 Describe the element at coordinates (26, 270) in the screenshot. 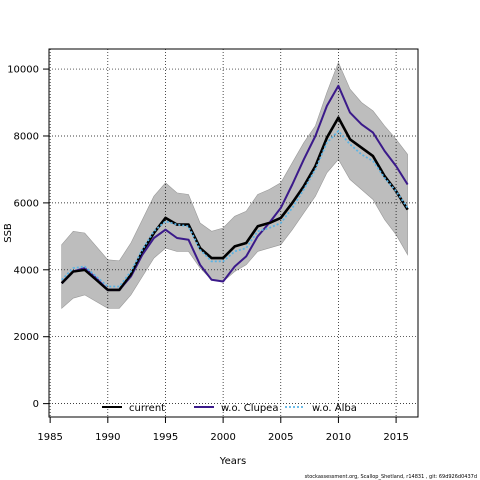

I see `y-tick-label: 4000` at that location.